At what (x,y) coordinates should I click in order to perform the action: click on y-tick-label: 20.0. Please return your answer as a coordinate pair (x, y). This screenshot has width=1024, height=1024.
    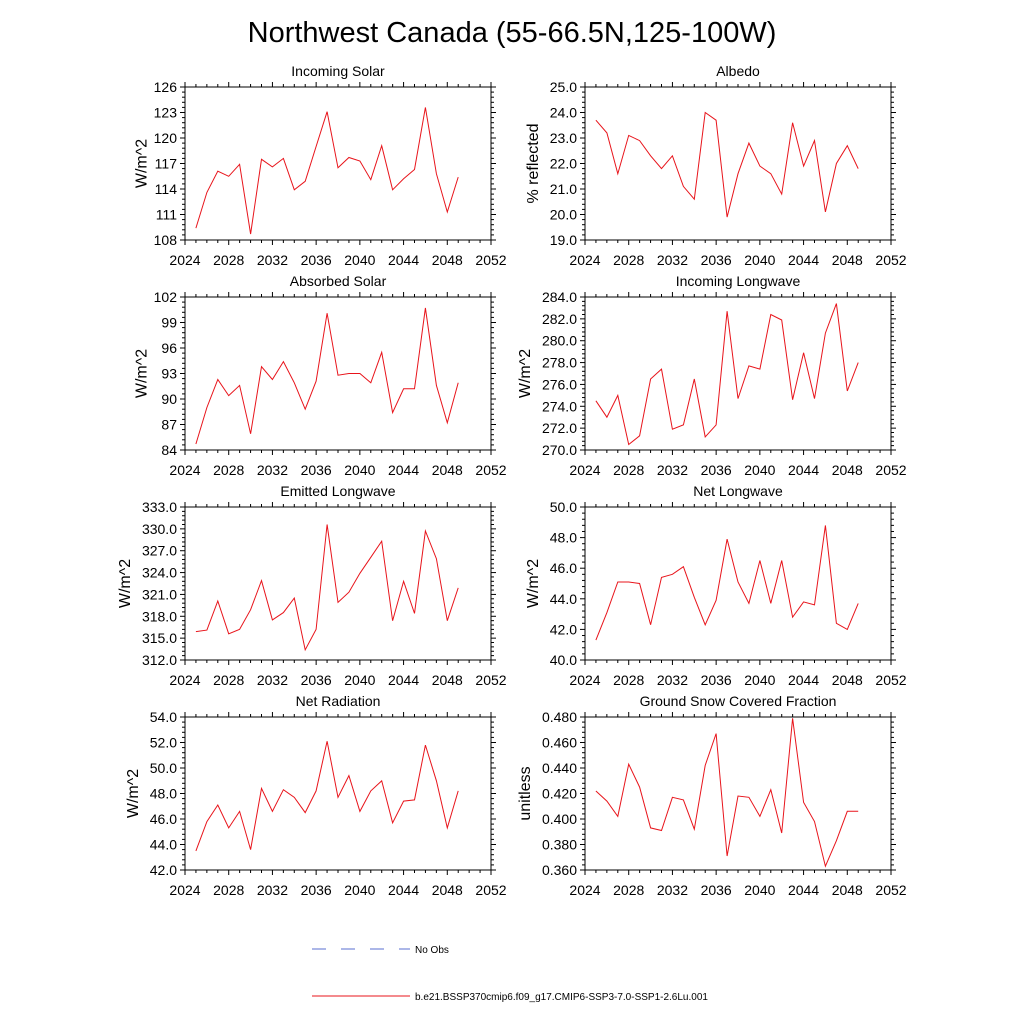
    Looking at the image, I should click on (563, 215).